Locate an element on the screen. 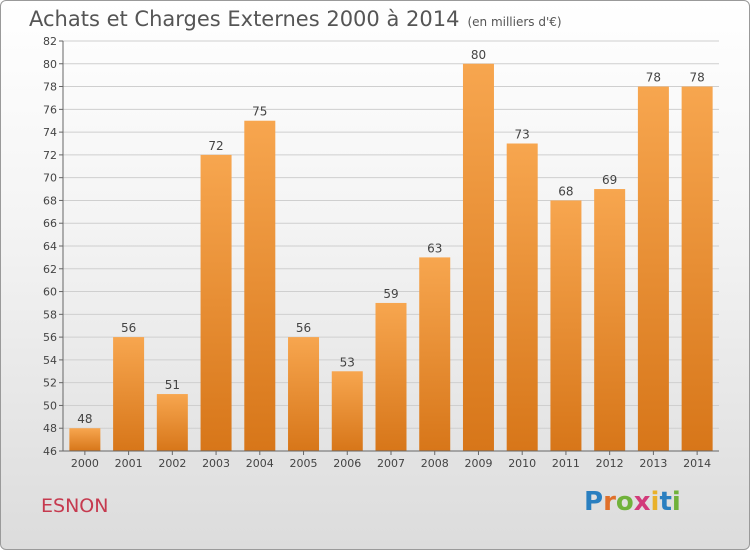  bar-2009 is located at coordinates (478, 257).